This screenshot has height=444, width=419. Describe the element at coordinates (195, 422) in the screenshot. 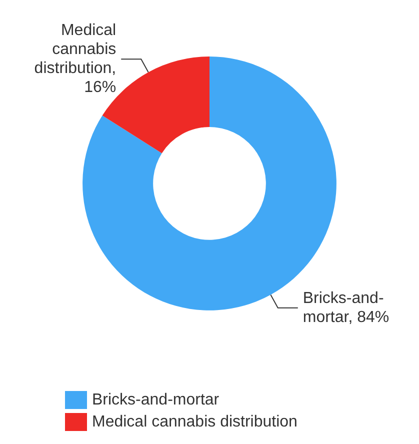

I see `legend-label: Medical cannabis distribution` at that location.